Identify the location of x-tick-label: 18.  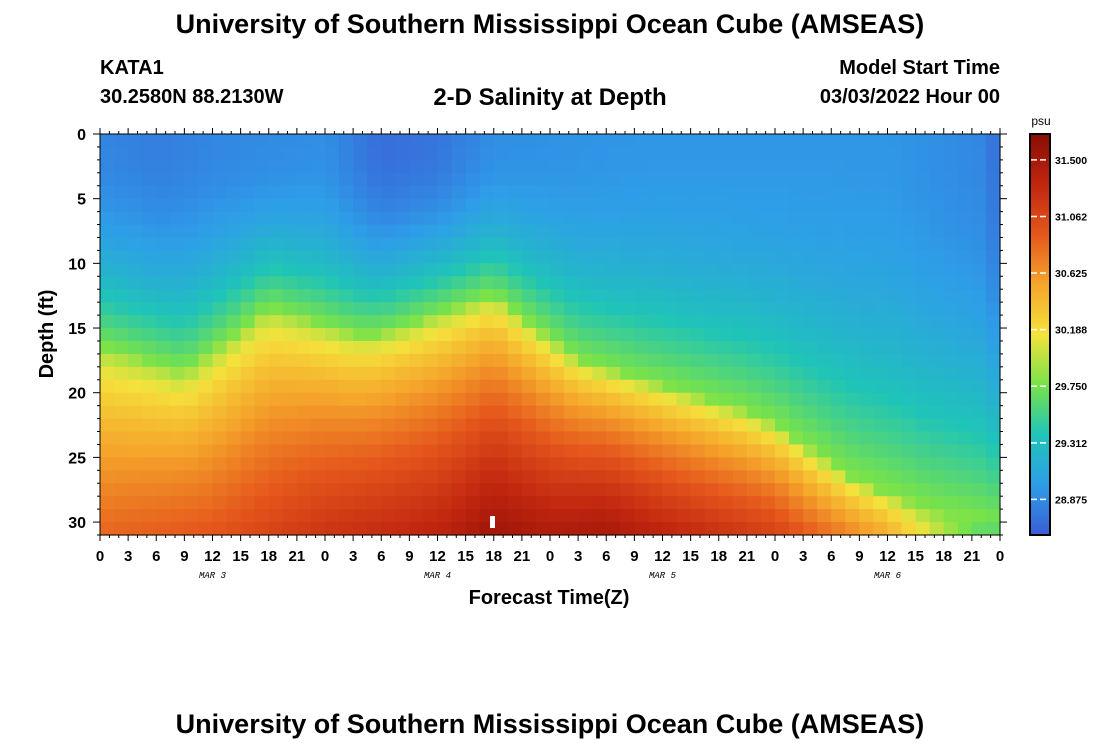
(943, 556).